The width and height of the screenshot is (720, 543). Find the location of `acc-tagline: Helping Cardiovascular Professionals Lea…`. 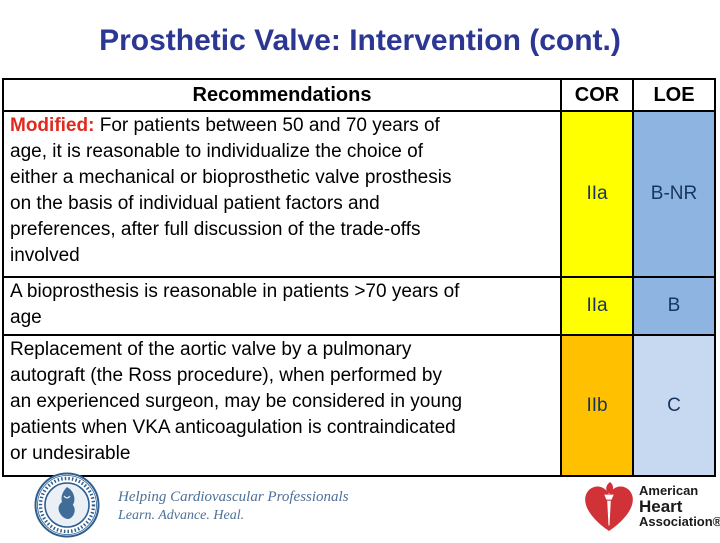

acc-tagline: Helping Cardiovascular Professionals Lea… is located at coordinates (233, 506).